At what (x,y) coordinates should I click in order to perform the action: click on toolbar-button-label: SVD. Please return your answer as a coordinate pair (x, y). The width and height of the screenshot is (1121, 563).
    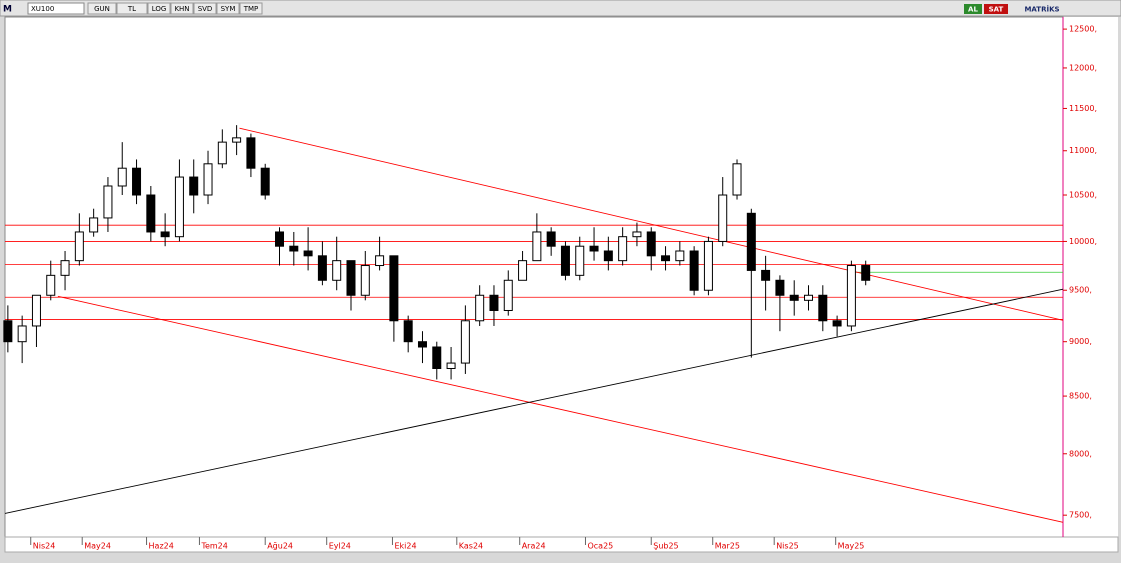
    Looking at the image, I should click on (205, 9).